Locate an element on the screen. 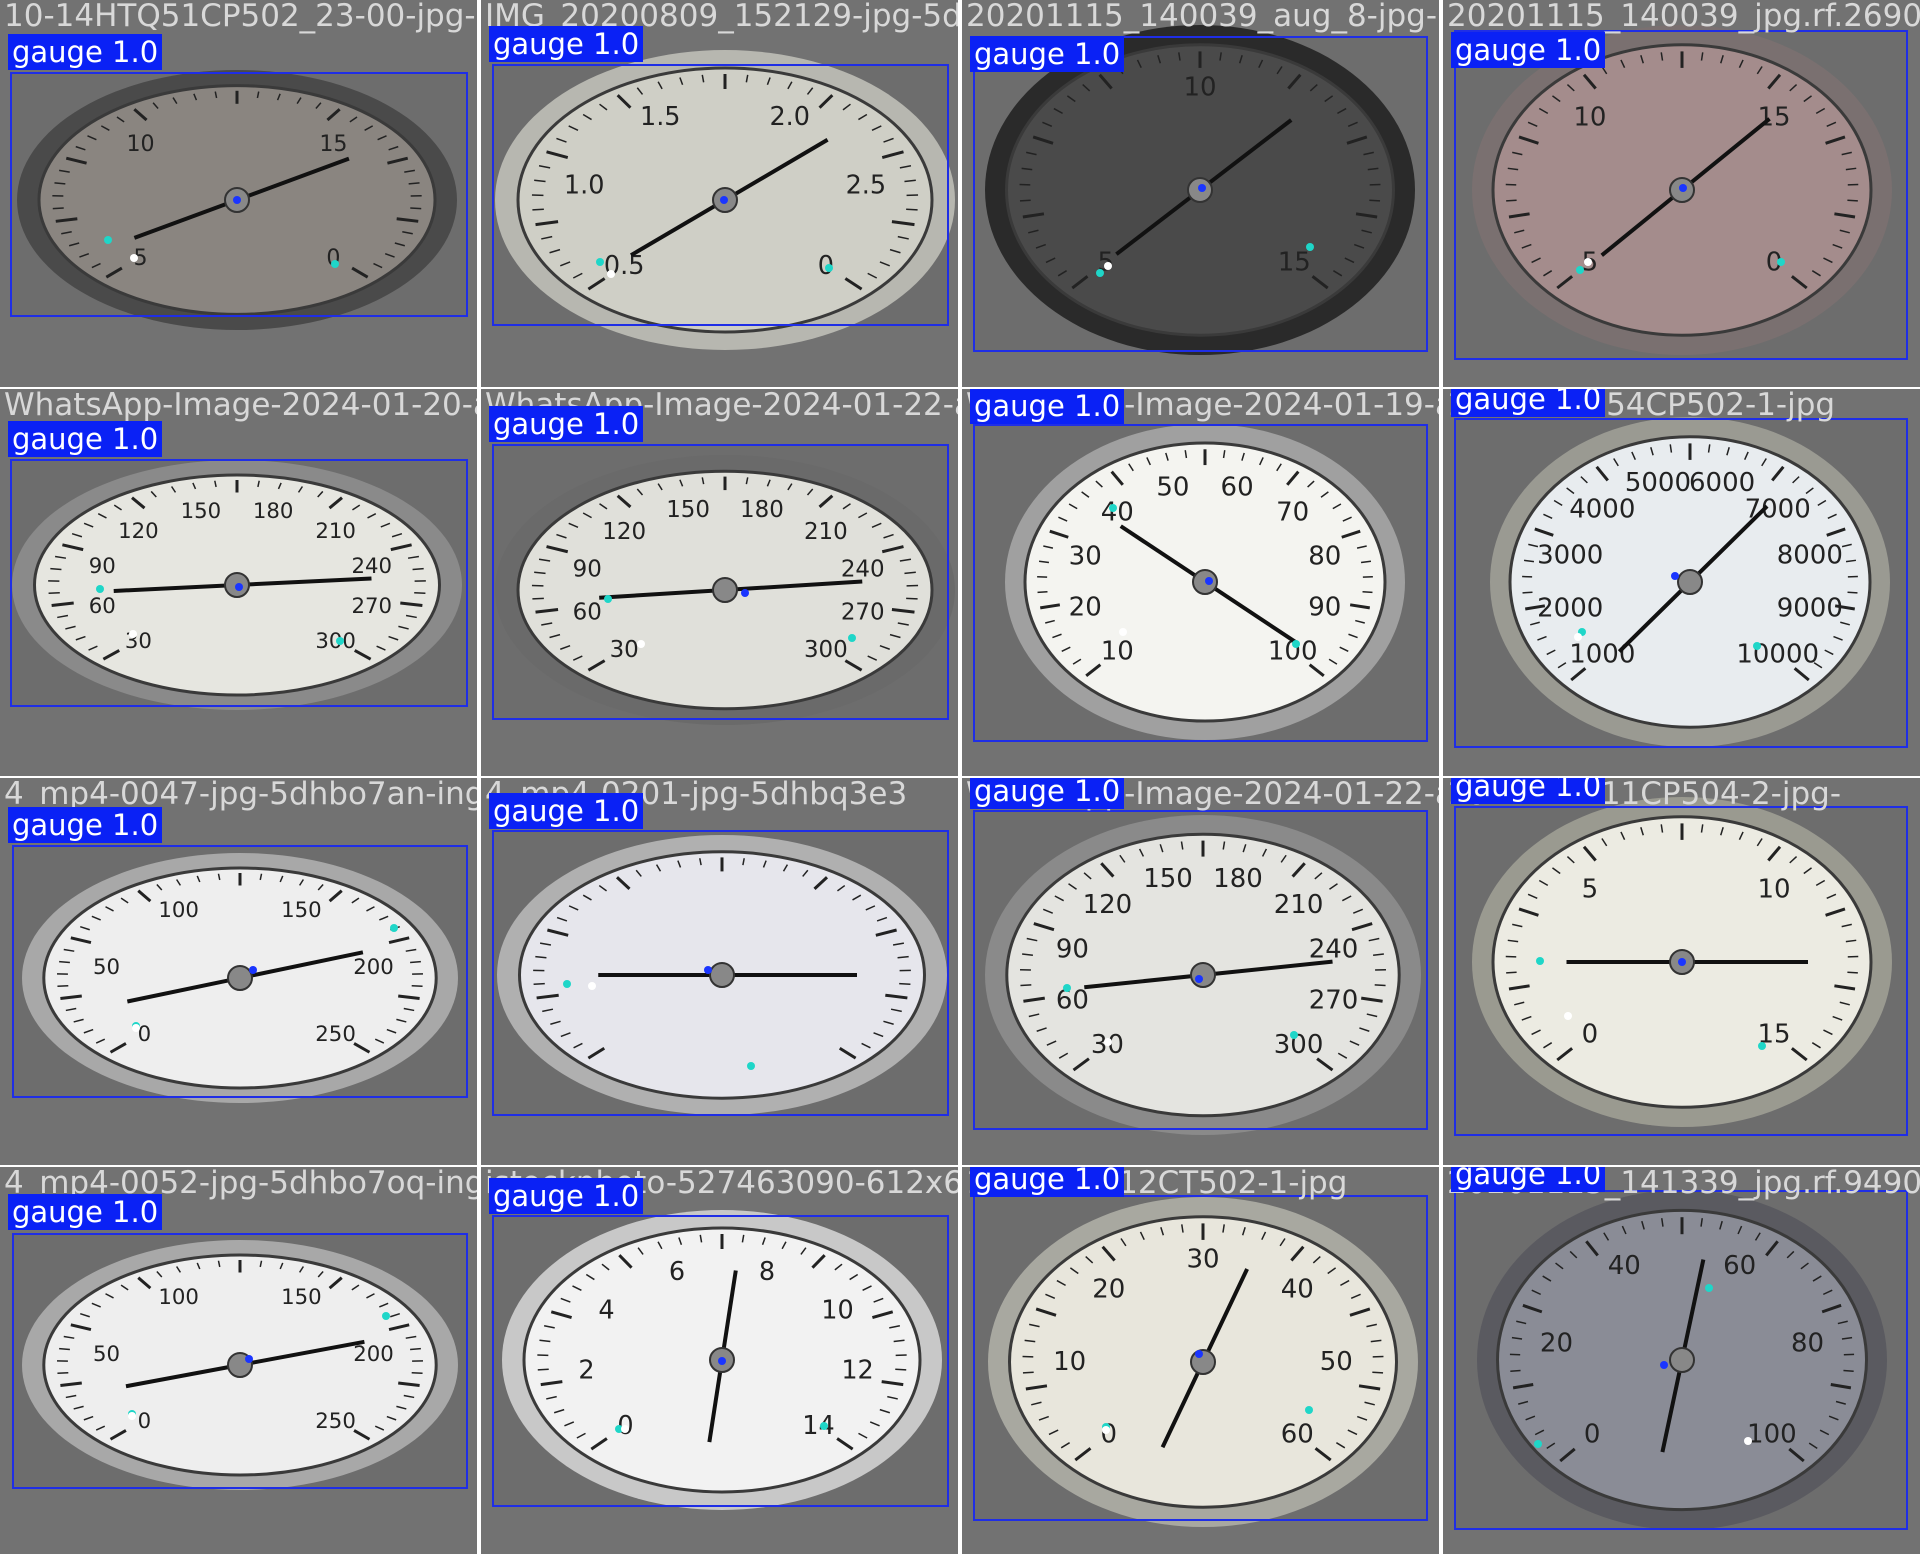 The image size is (1920, 1556). gauge-hub is located at coordinates (725, 590).